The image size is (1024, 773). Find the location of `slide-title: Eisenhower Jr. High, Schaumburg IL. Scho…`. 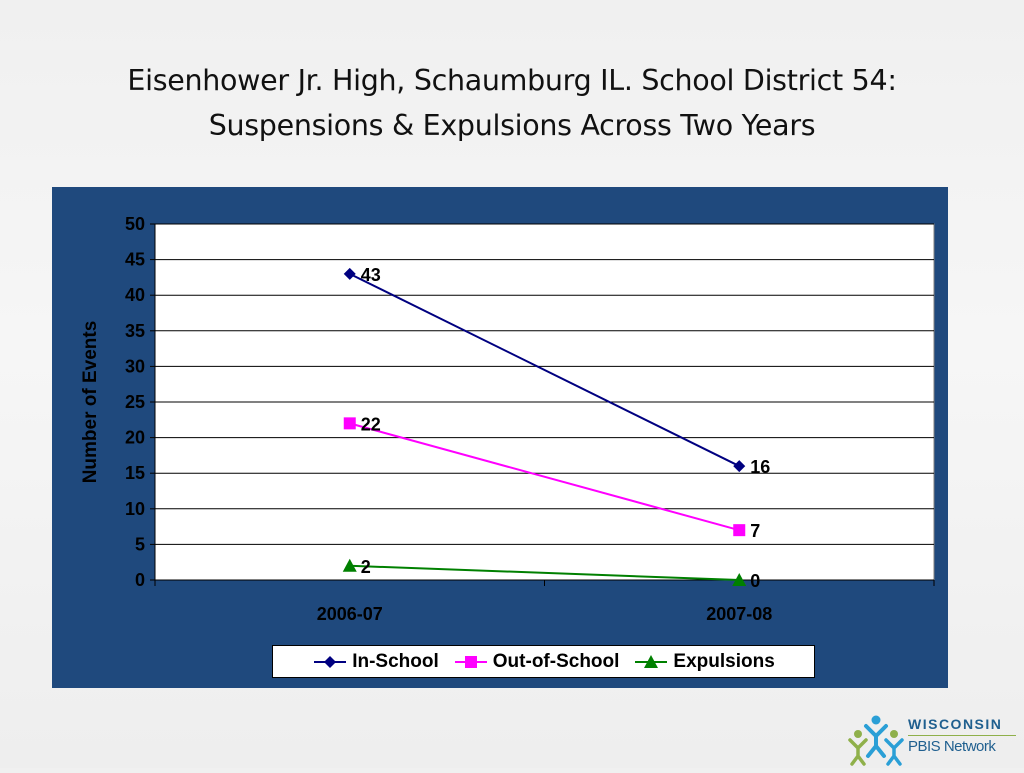

slide-title: Eisenhower Jr. High, Schaumburg IL. Scho… is located at coordinates (512, 103).